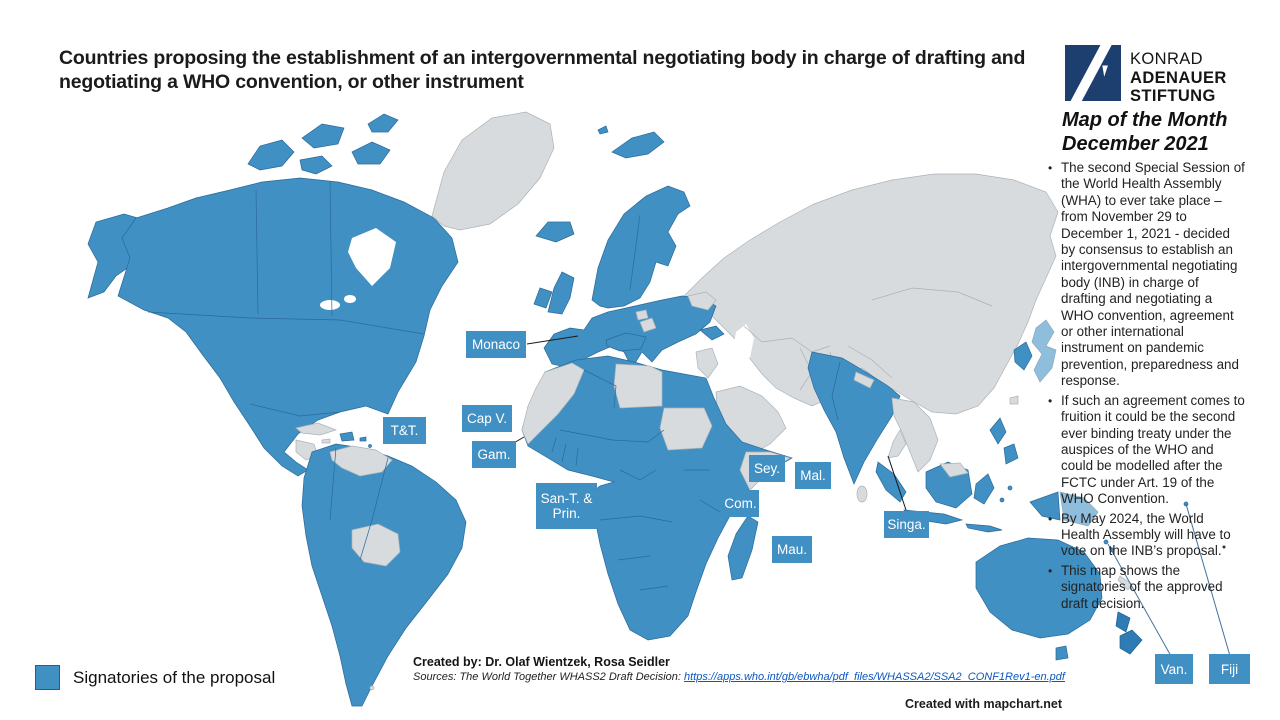  I want to click on map-label-seychelles: Sey., so click(767, 468).